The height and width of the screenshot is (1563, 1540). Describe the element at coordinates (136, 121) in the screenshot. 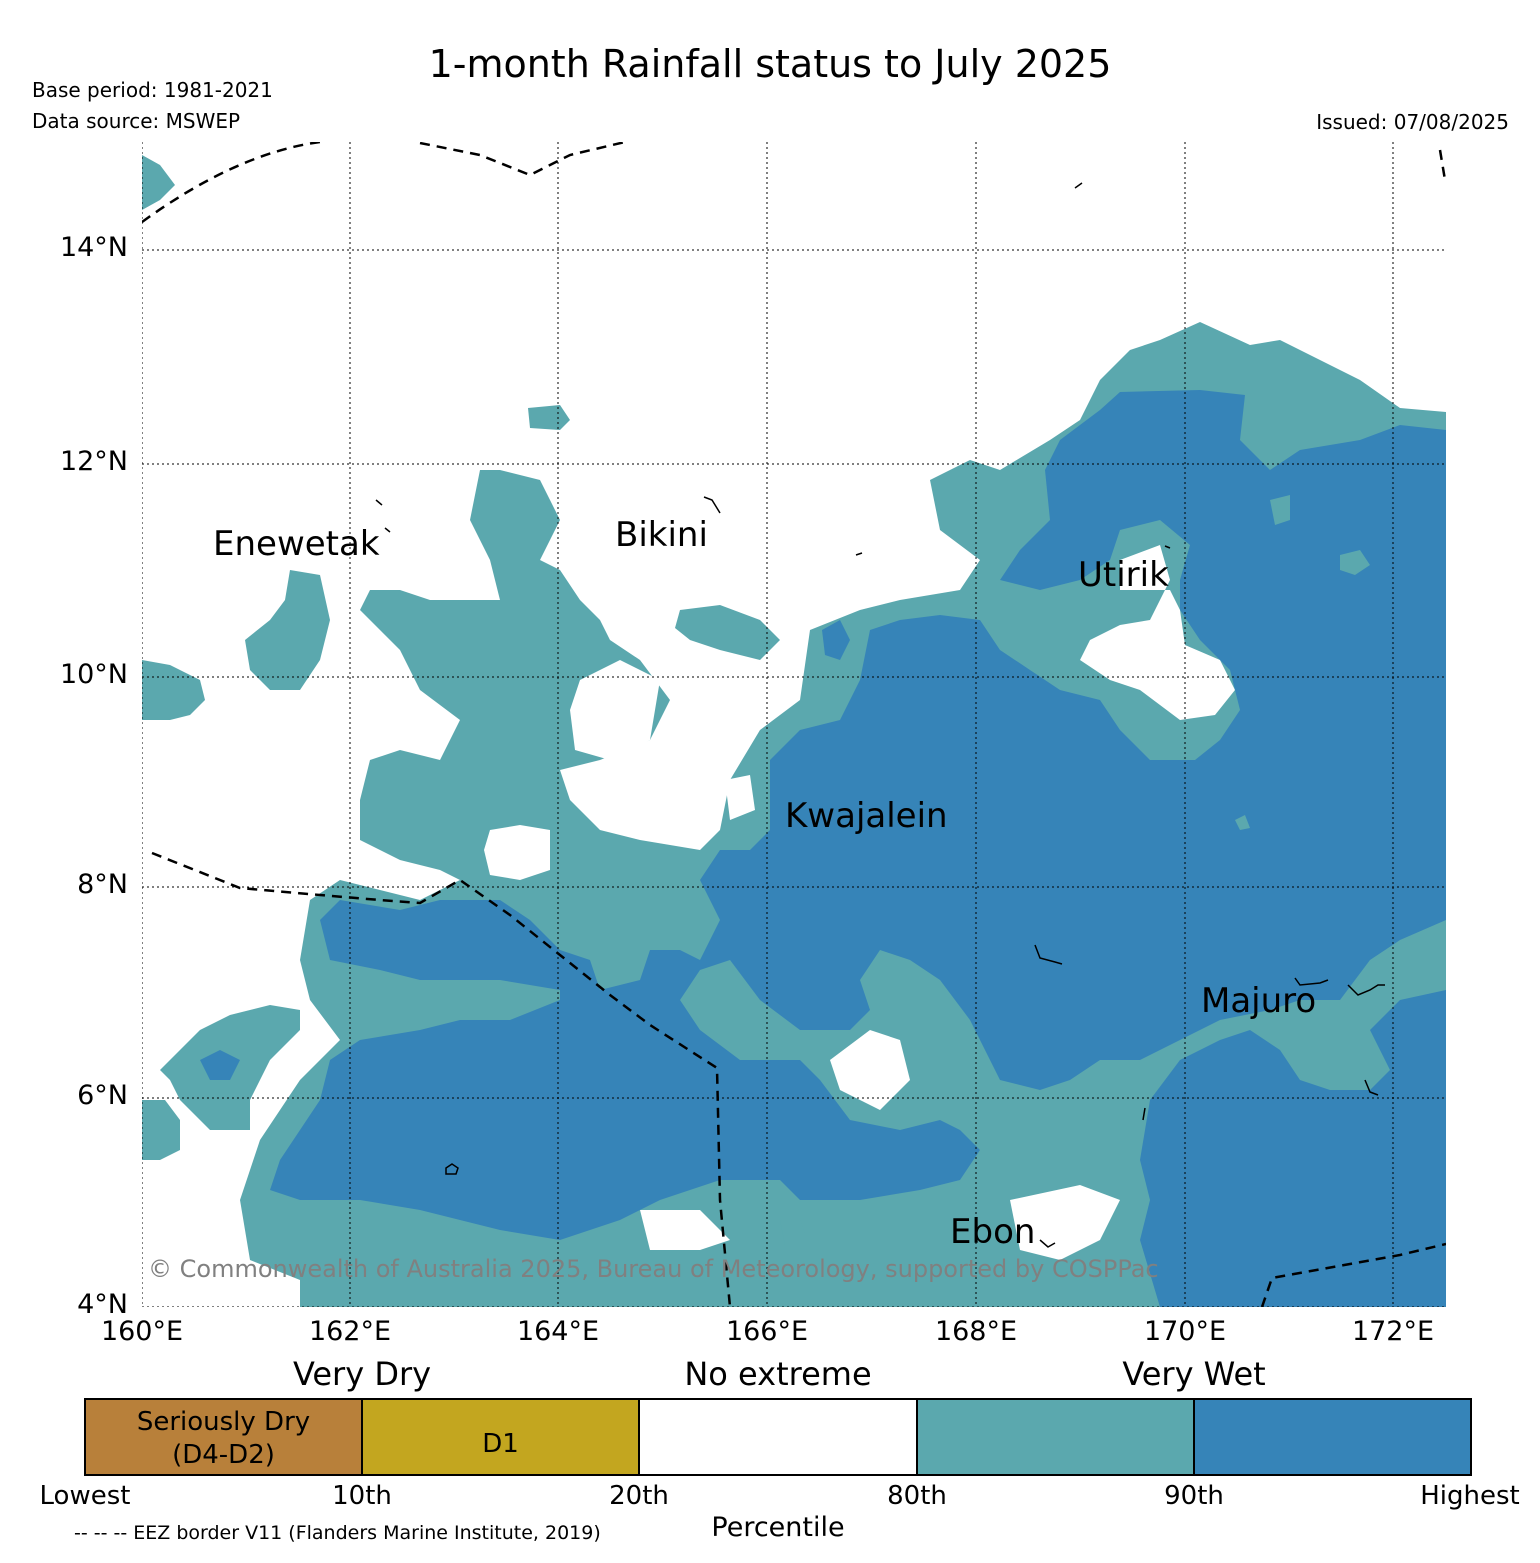

I see `data-source-note: Data source: MSWEP` at that location.